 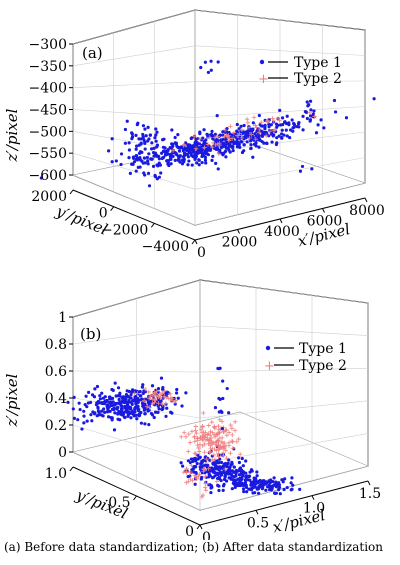 What do you see at coordinates (56, 399) in the screenshot?
I see `z-tick-label: 0.4` at bounding box center [56, 399].